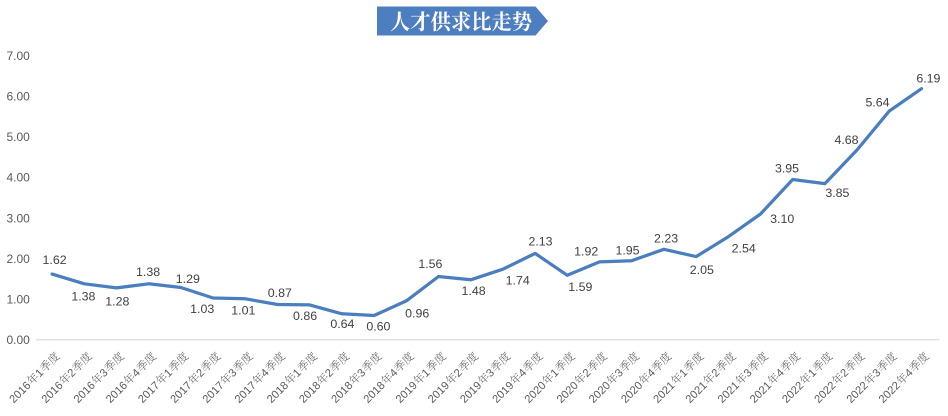  I want to click on svg-text: 6.00, so click(19, 97).